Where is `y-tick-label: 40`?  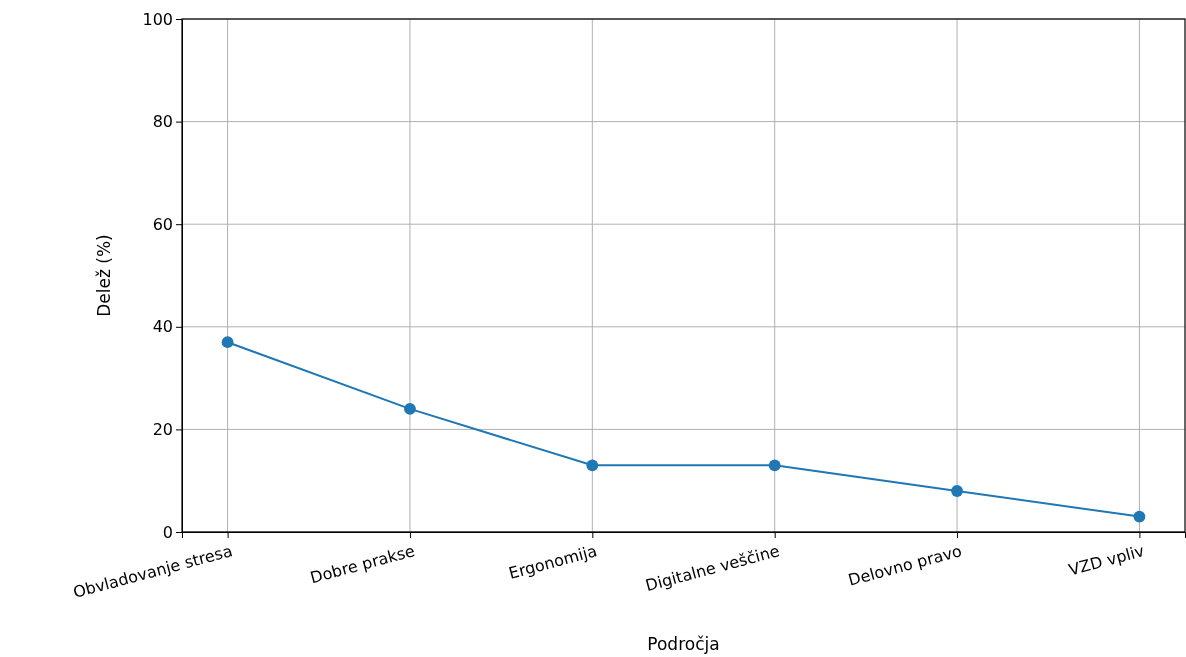
y-tick-label: 40 is located at coordinates (162, 327).